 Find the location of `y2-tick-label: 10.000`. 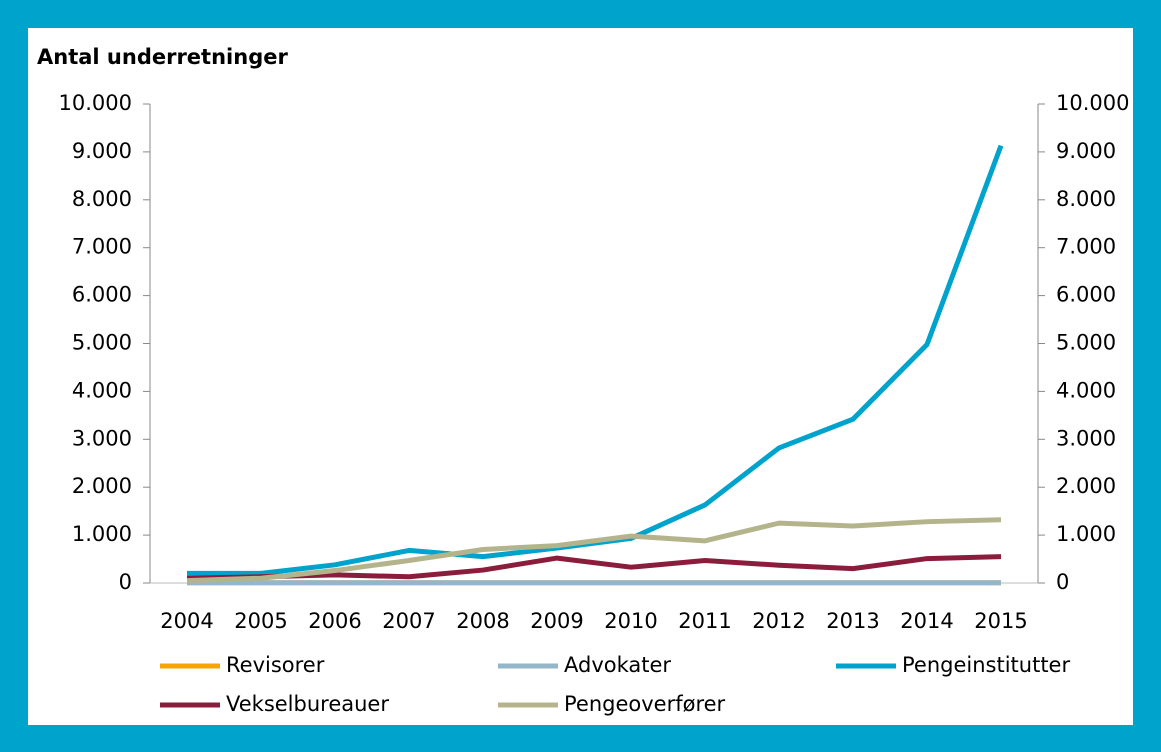

y2-tick-label: 10.000 is located at coordinates (1092, 103).